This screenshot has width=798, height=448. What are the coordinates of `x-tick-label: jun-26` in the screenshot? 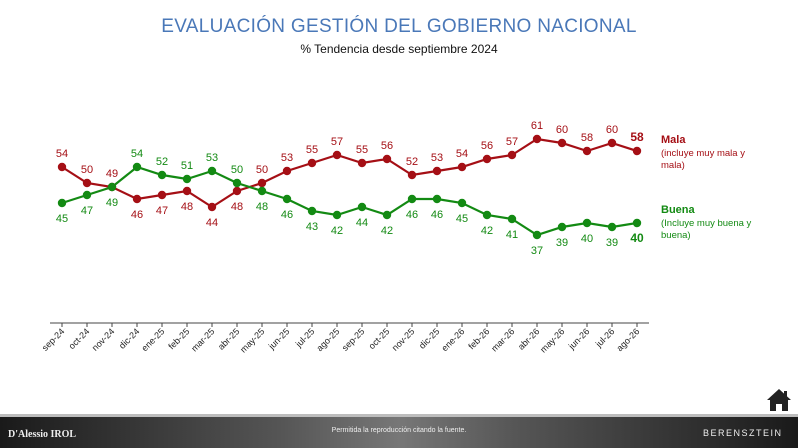 It's located at (578, 338).